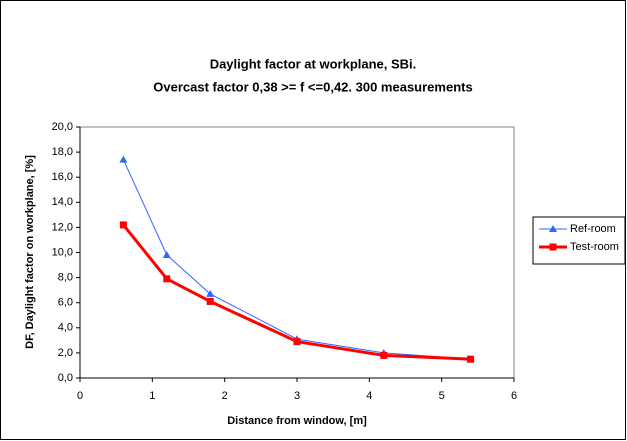  What do you see at coordinates (442, 396) in the screenshot?
I see `x-tick-label: 5` at bounding box center [442, 396].